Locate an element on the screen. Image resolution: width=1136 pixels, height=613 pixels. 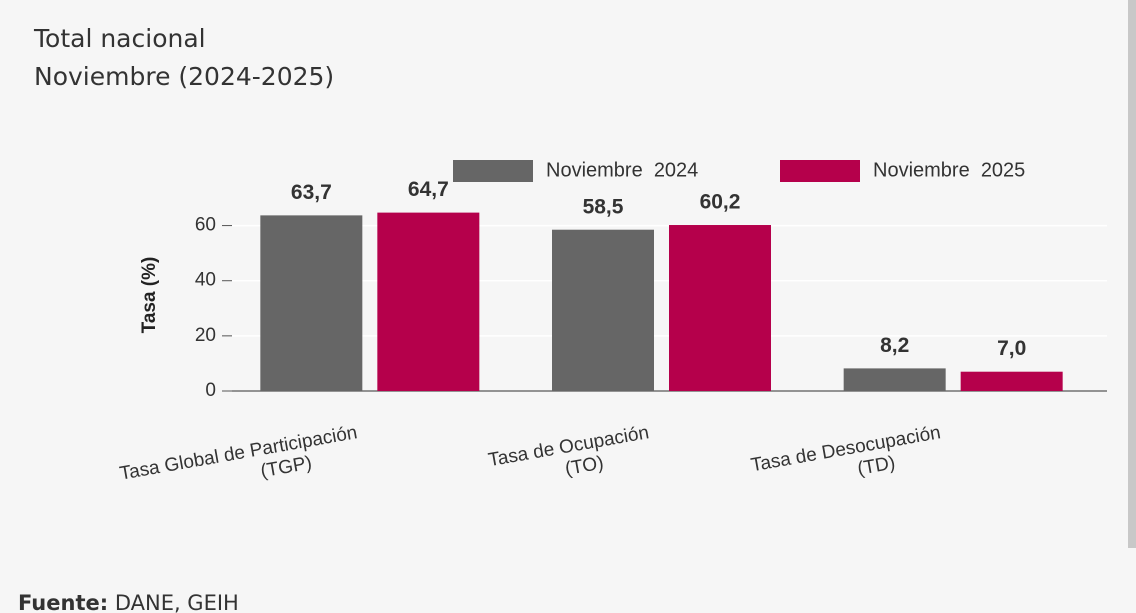
legend-label: Noviembre 2024 is located at coordinates (622, 170).